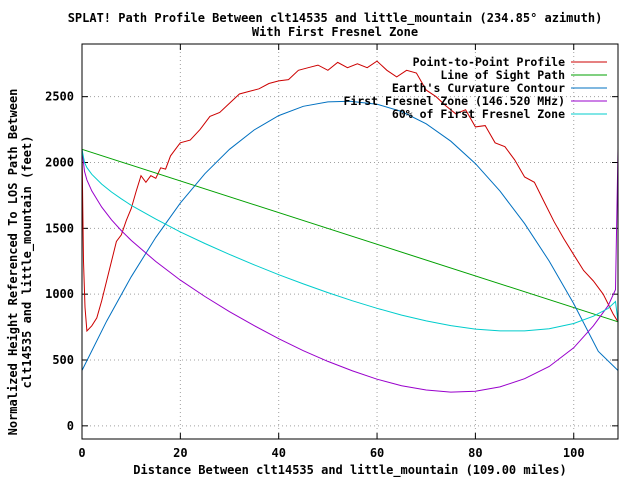 Image resolution: width=640 pixels, height=484 pixels. What do you see at coordinates (180, 453) in the screenshot?
I see `x-tick-label: 20` at bounding box center [180, 453].